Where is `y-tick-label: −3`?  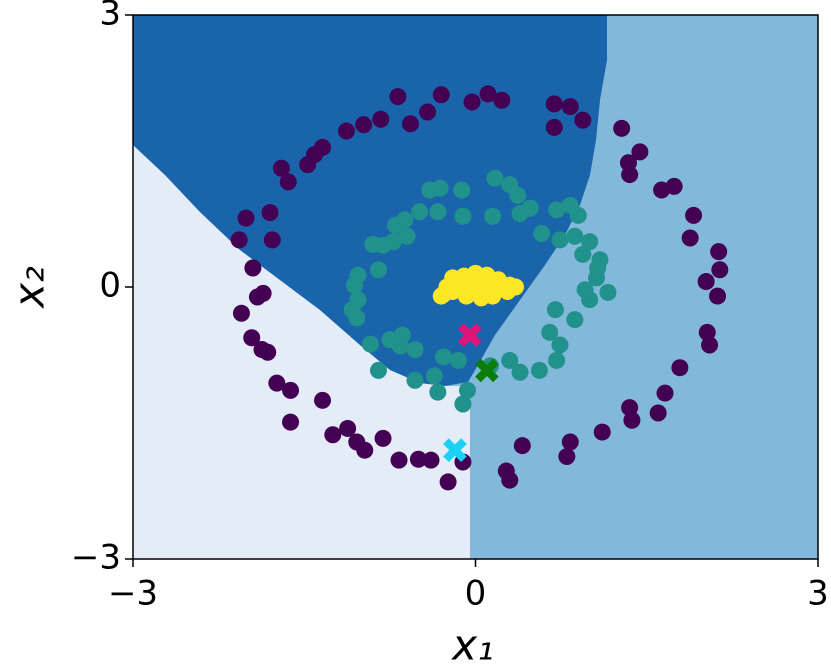 y-tick-label: −3 is located at coordinates (96, 558).